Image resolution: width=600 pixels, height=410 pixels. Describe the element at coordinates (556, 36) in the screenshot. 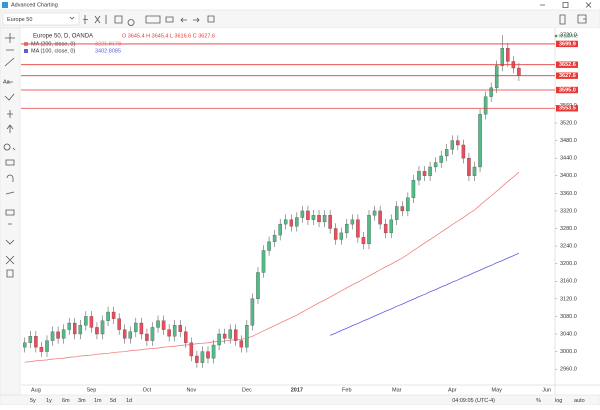

I see `status-dot` at that location.